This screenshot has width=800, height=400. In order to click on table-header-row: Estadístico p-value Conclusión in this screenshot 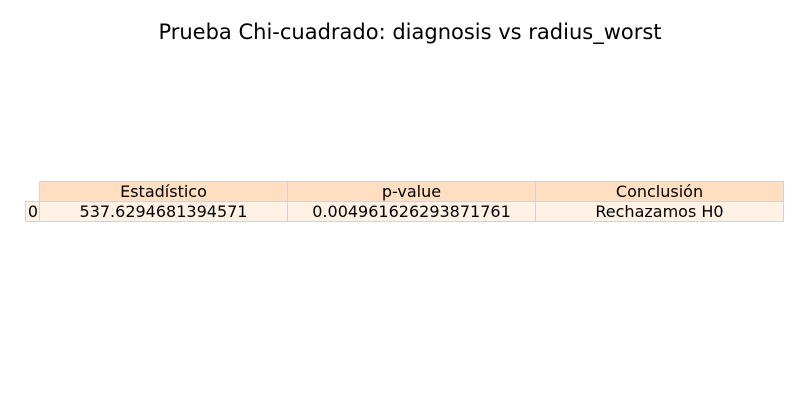, I will do `click(405, 191)`.